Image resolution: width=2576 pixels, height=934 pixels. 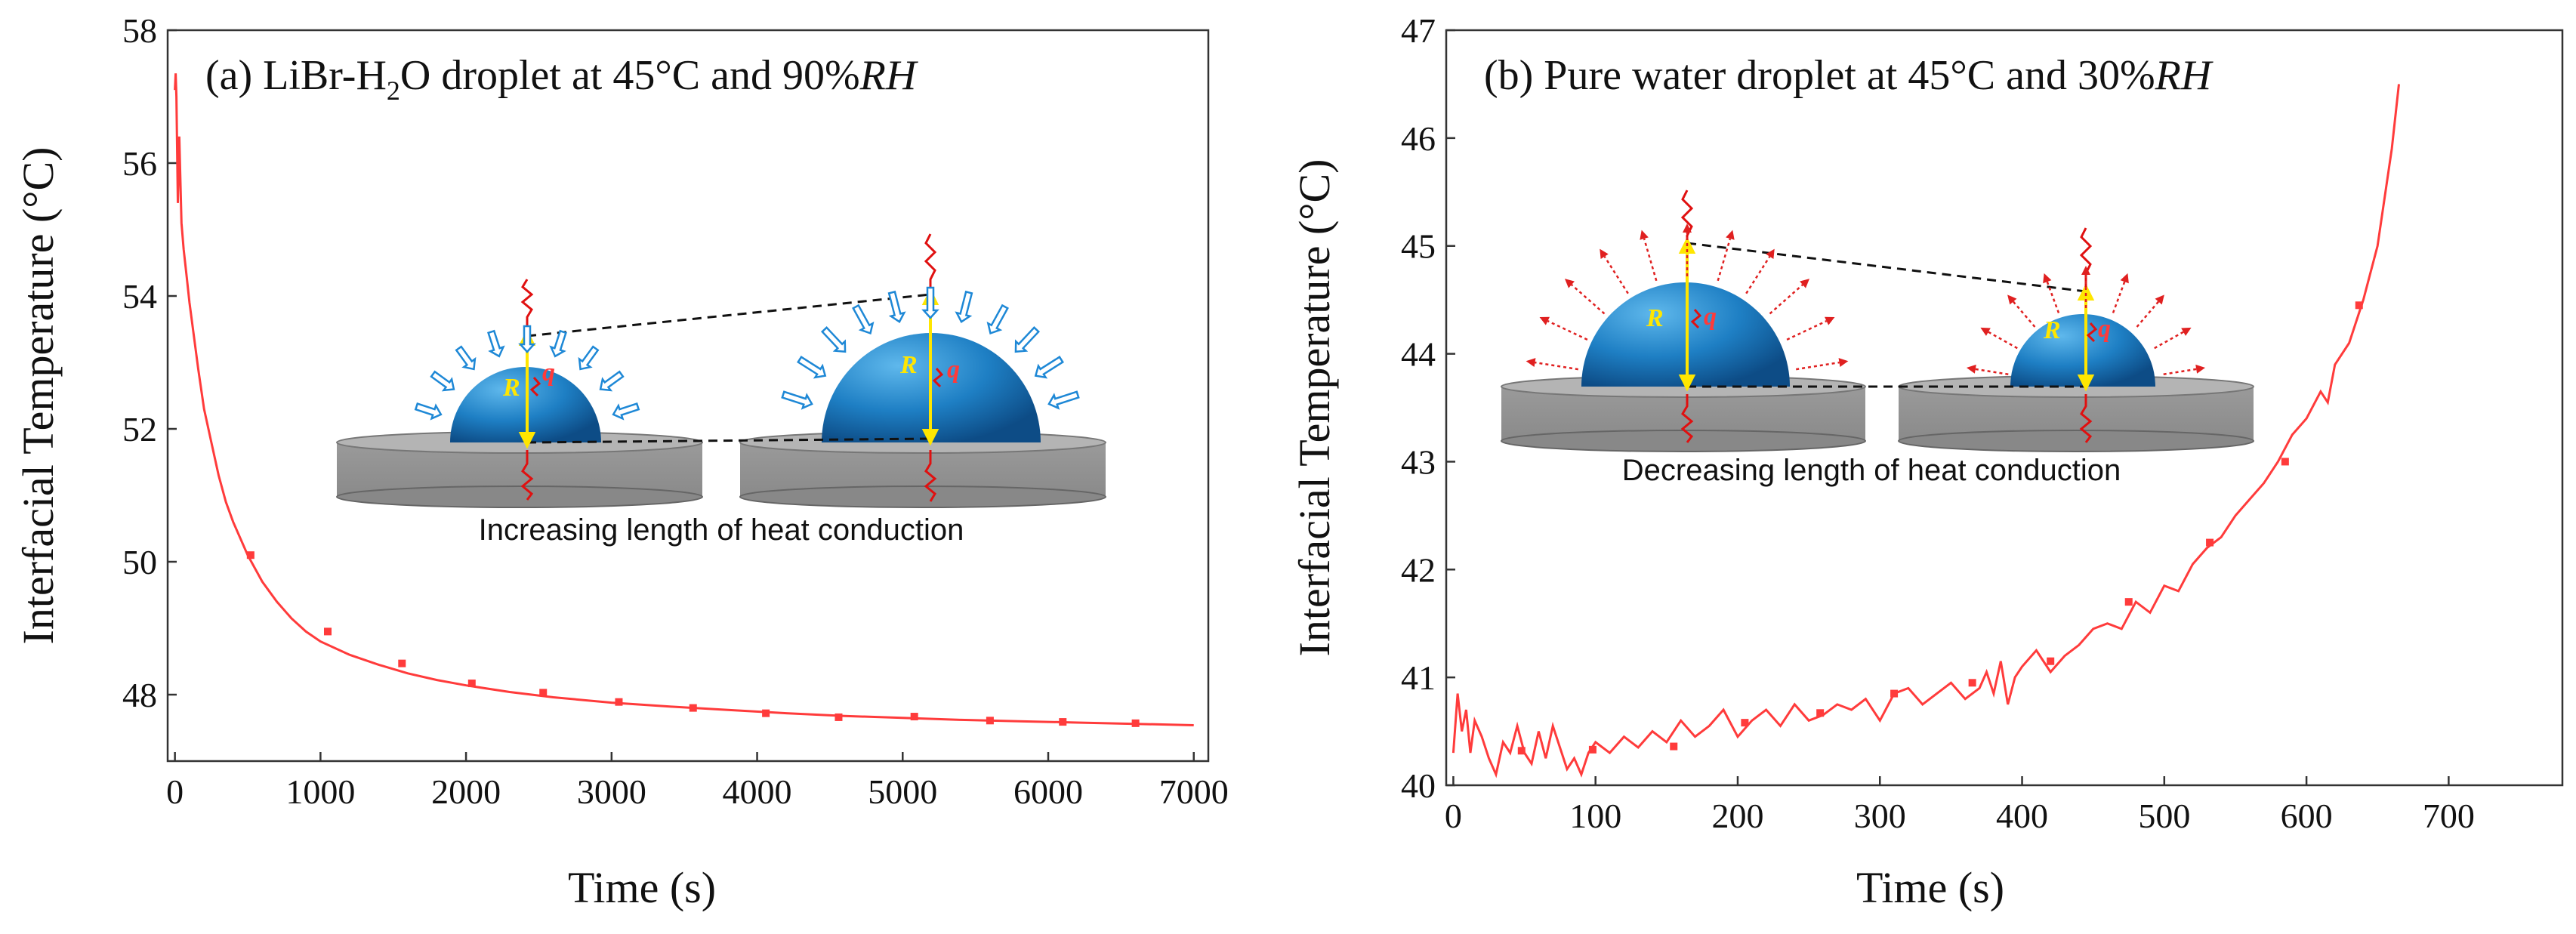 I want to click on x-tick-label: 500, so click(x=2164, y=816).